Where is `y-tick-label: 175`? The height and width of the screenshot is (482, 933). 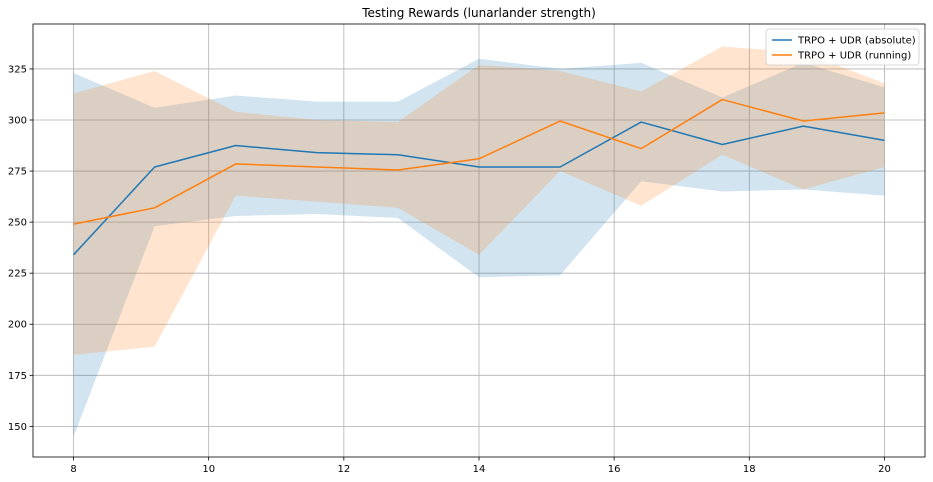 y-tick-label: 175 is located at coordinates (17, 376).